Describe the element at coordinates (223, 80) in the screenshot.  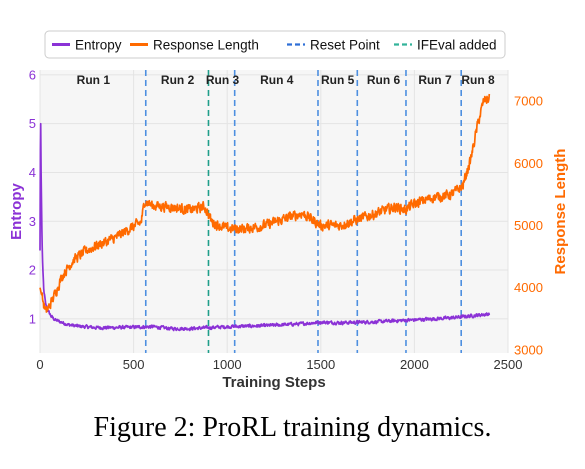
I see `run-label: Run 3` at that location.